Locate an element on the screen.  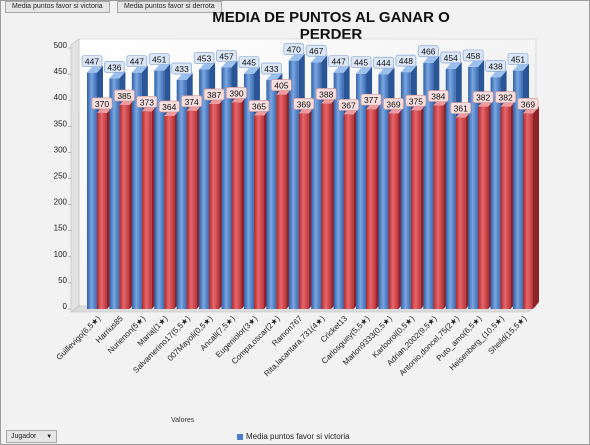
y-tick-label: 150 is located at coordinates (61, 228).